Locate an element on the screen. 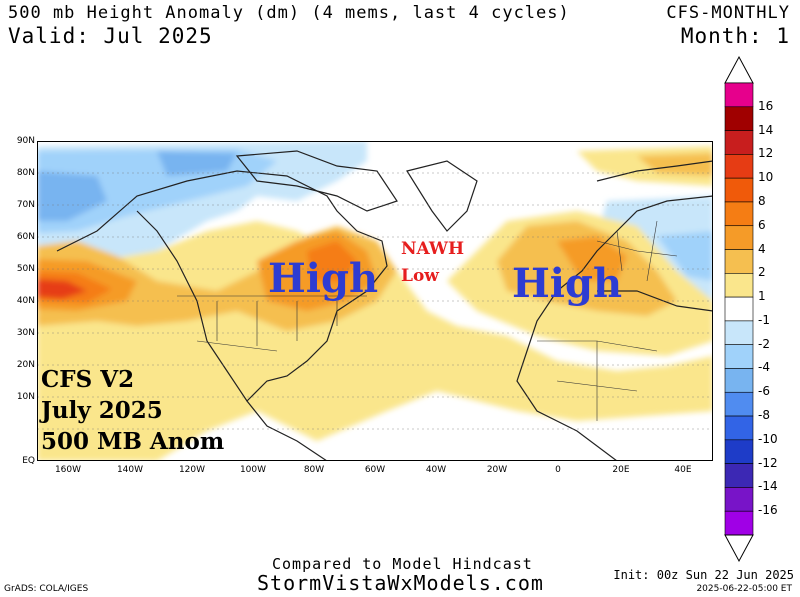  caption-level: 500 MB Anom is located at coordinates (133, 441).